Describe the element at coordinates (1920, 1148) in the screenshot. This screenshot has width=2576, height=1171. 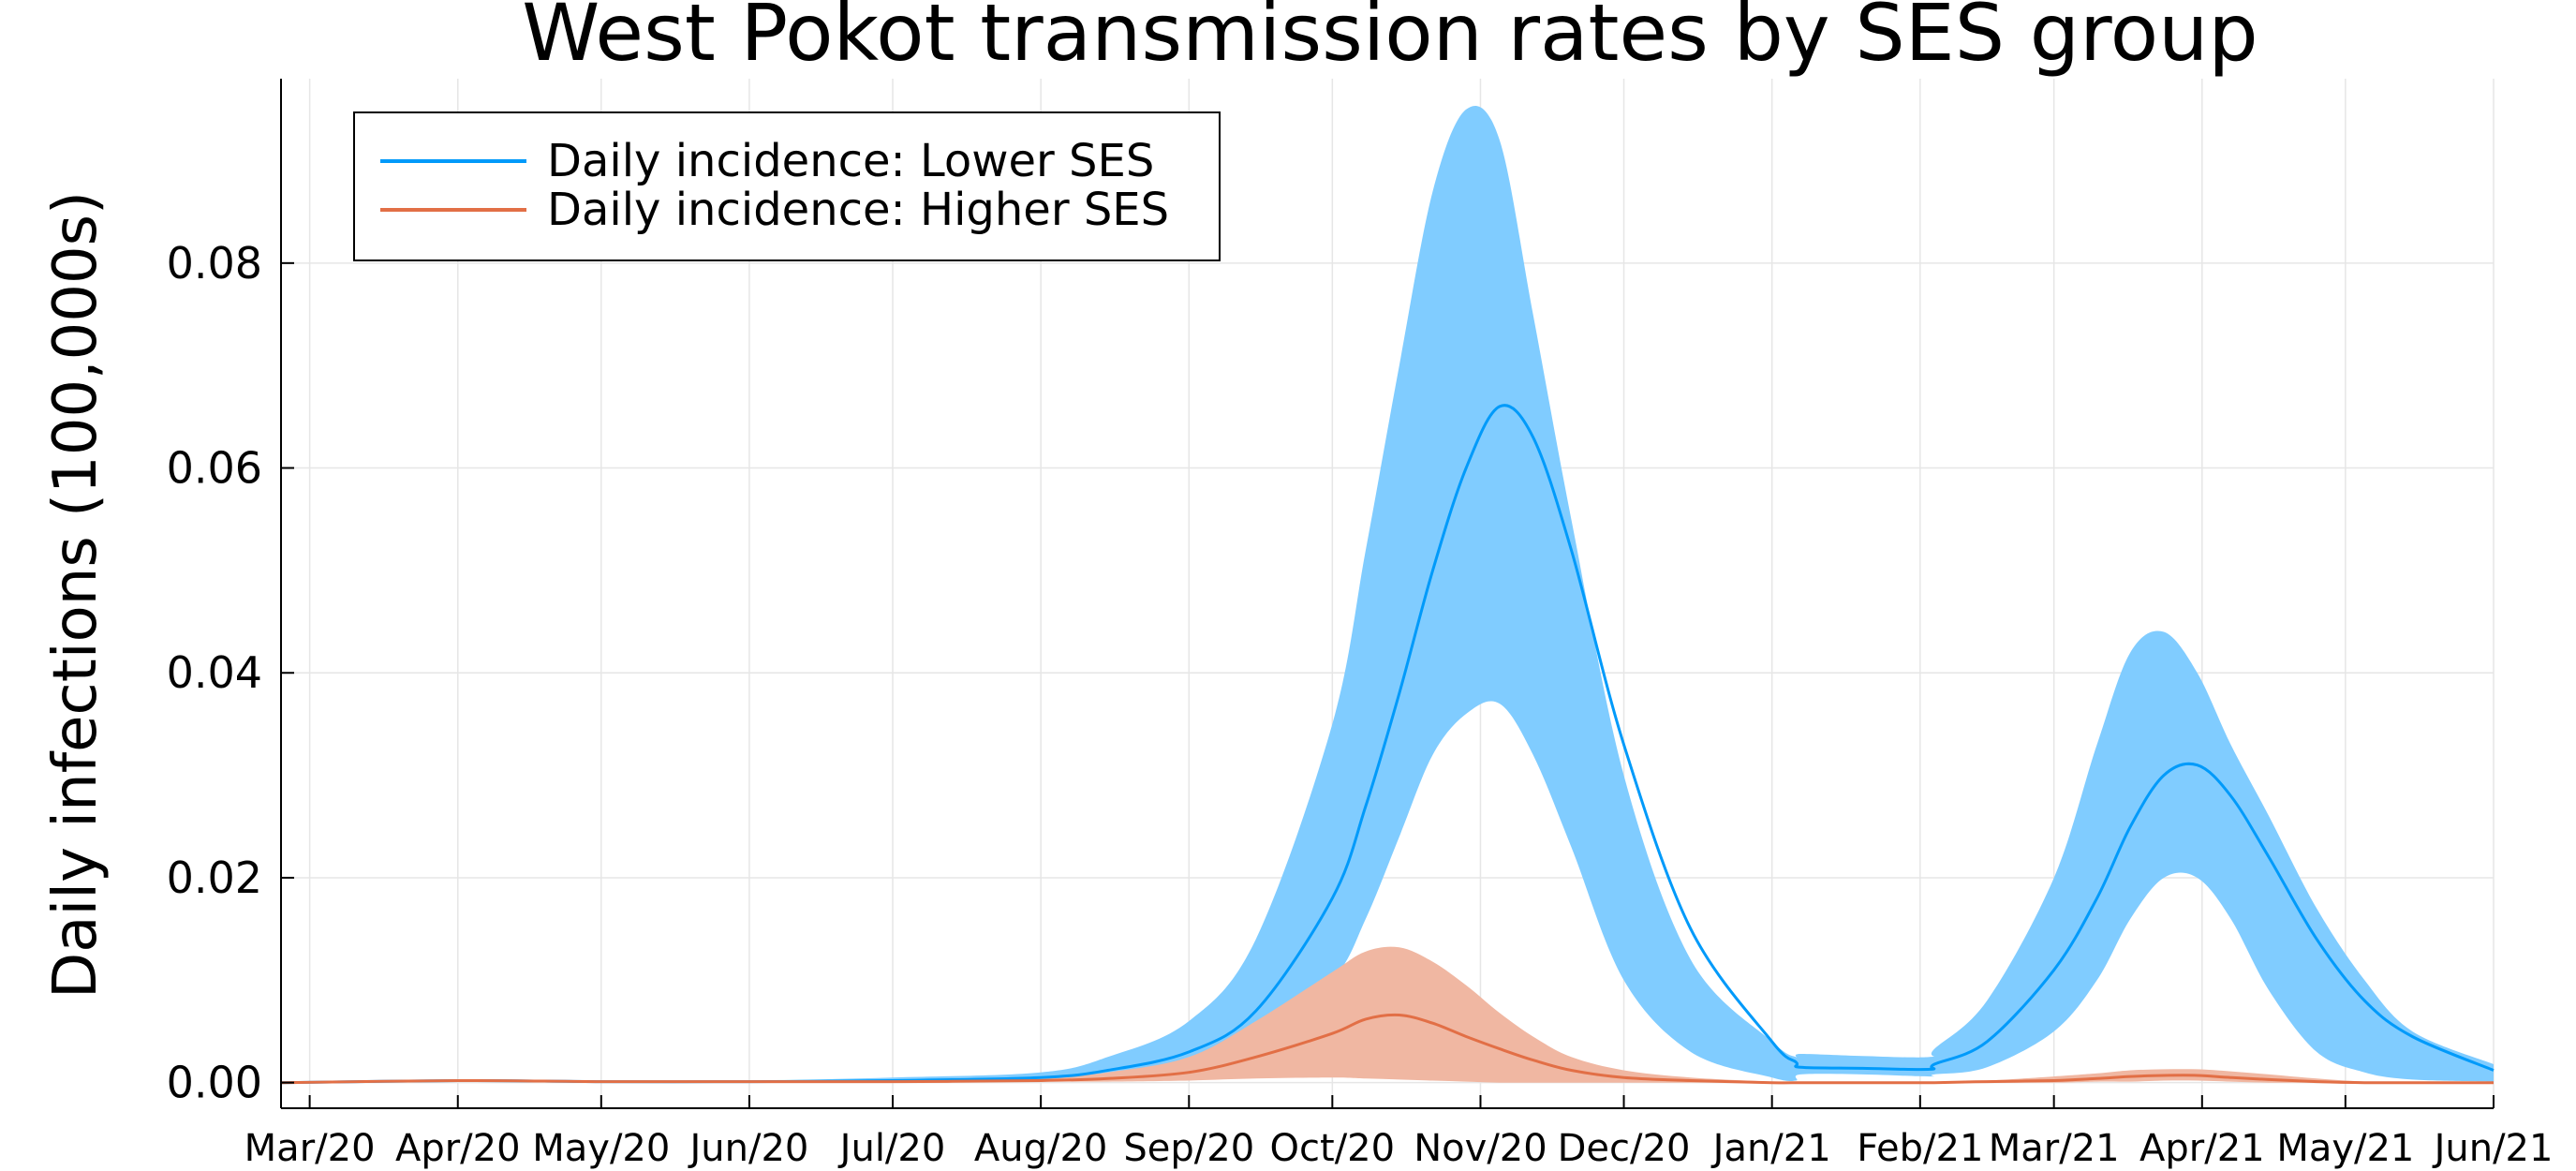
I see `x-tick-label: Feb/21` at that location.